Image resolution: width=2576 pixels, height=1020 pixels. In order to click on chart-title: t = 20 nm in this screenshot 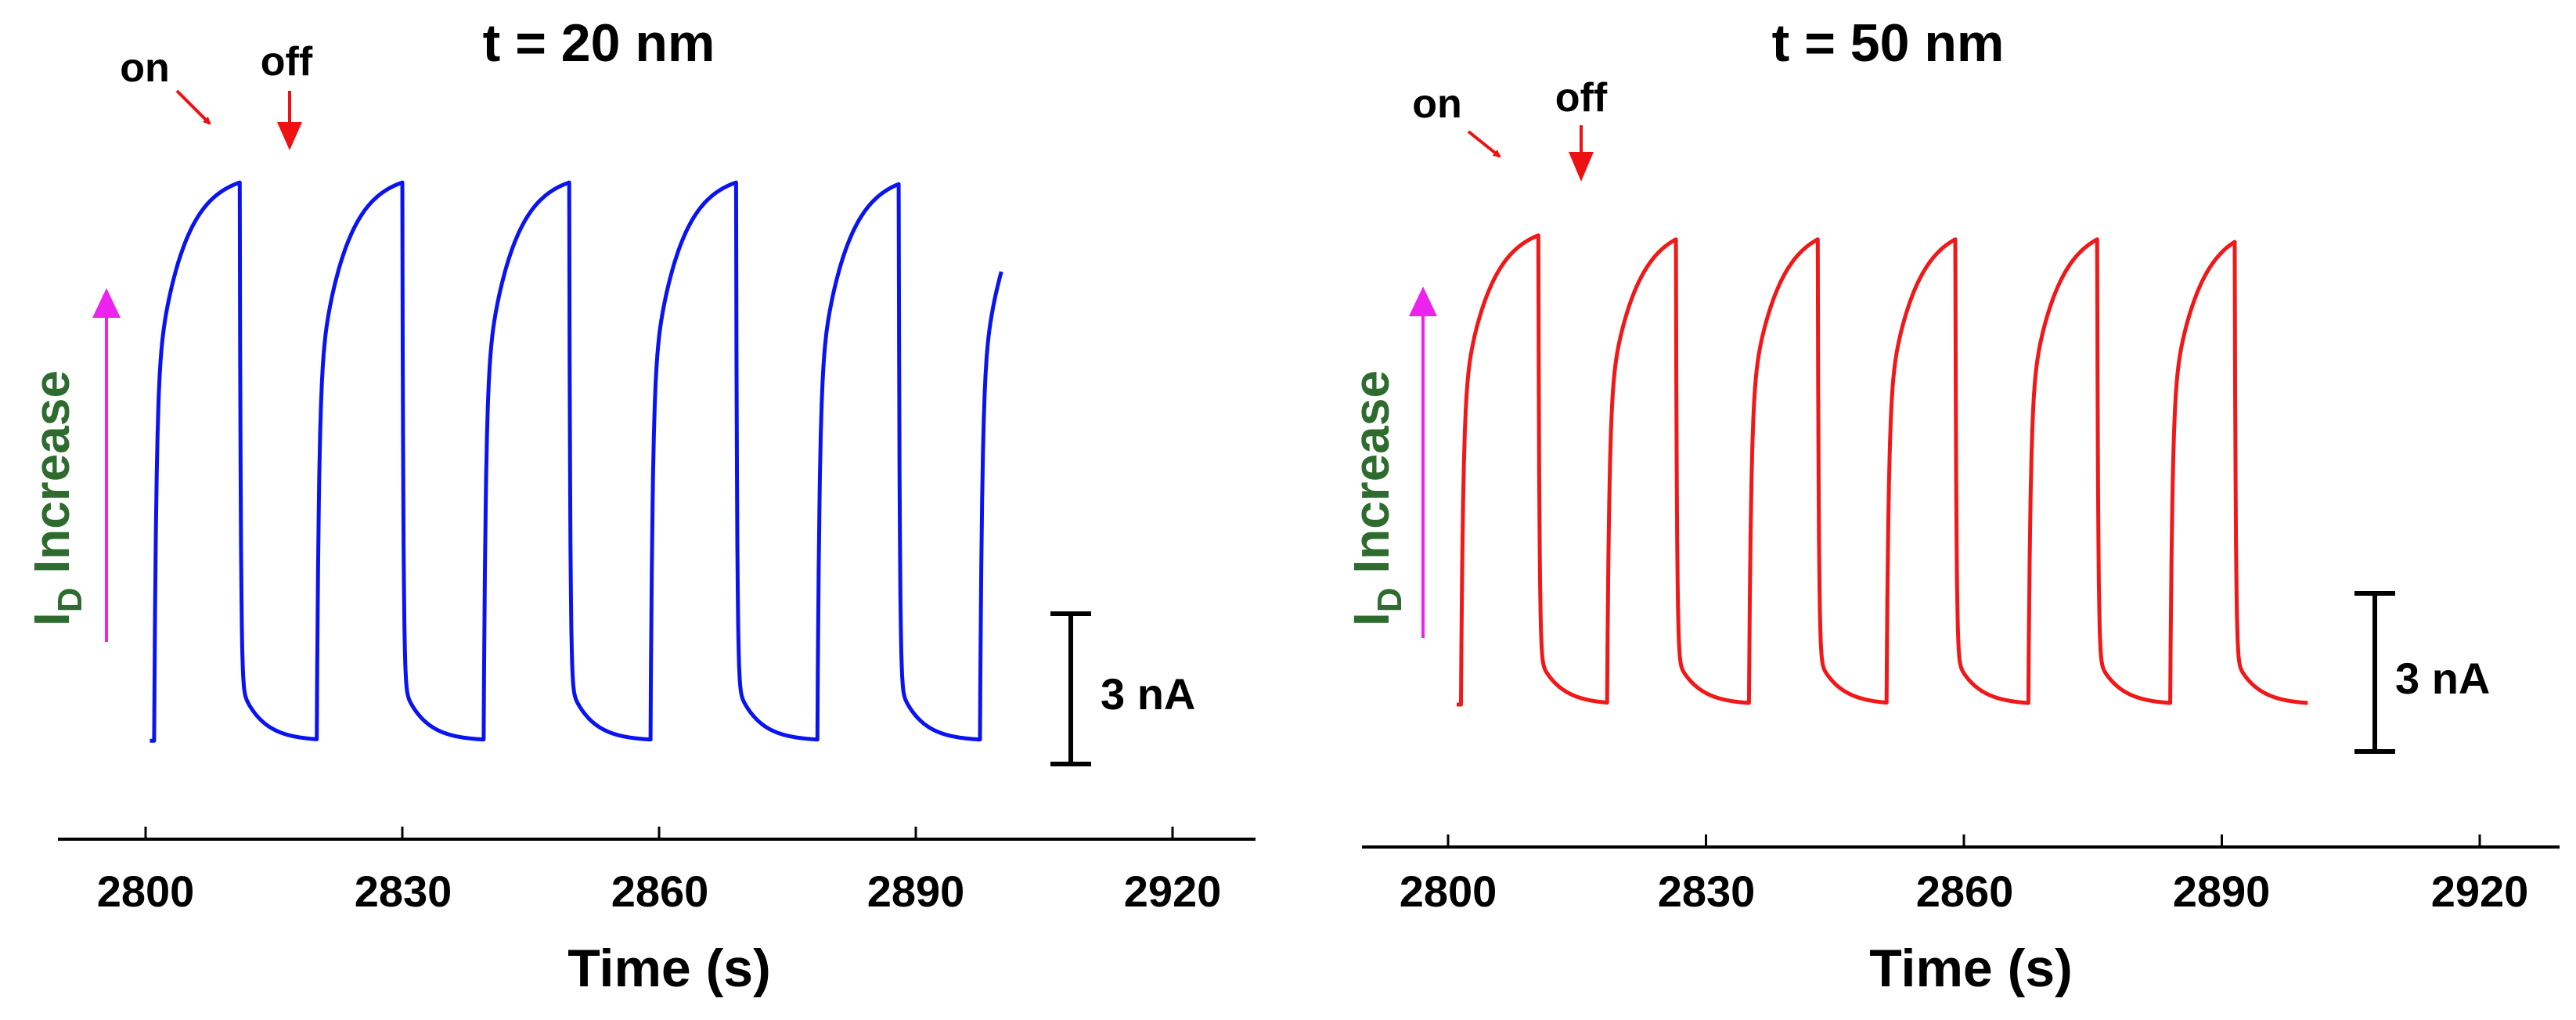, I will do `click(599, 43)`.